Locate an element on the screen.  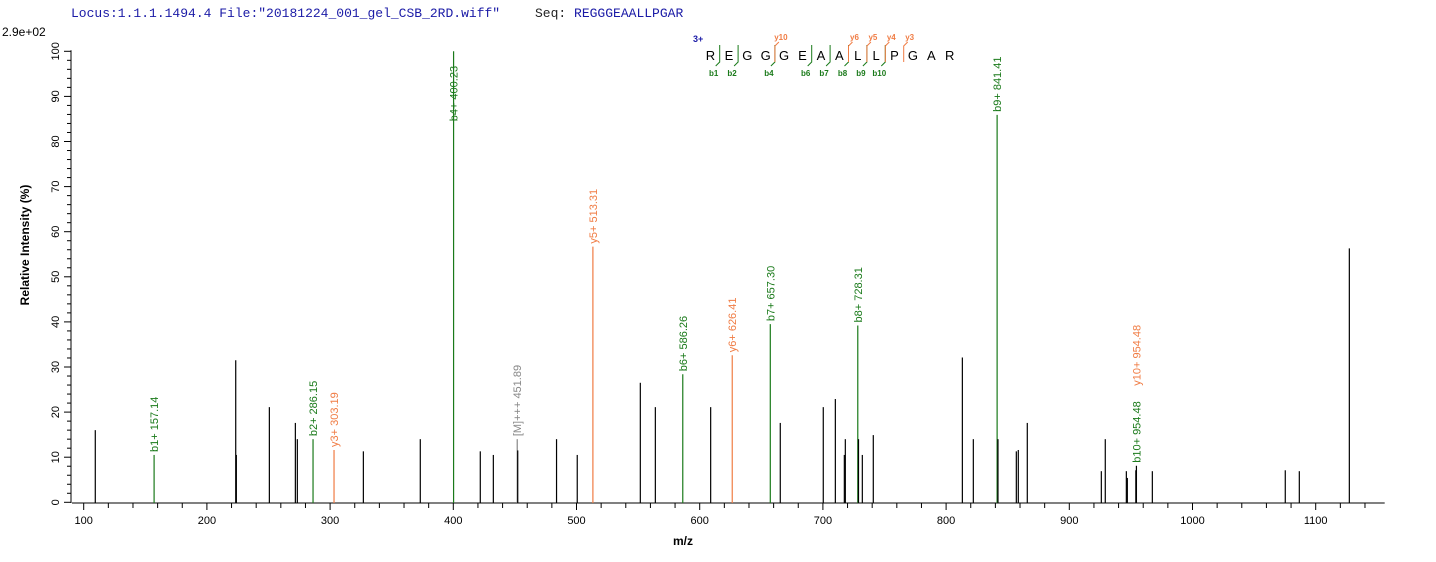
x-tick-label: 700 is located at coordinates (823, 521).